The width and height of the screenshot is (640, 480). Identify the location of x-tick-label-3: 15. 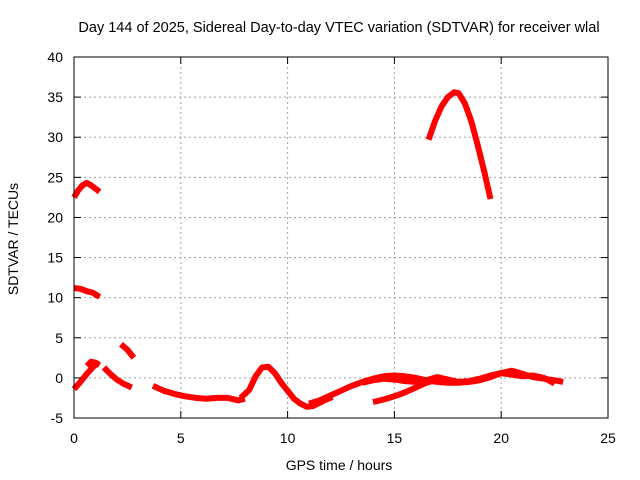
(395, 438).